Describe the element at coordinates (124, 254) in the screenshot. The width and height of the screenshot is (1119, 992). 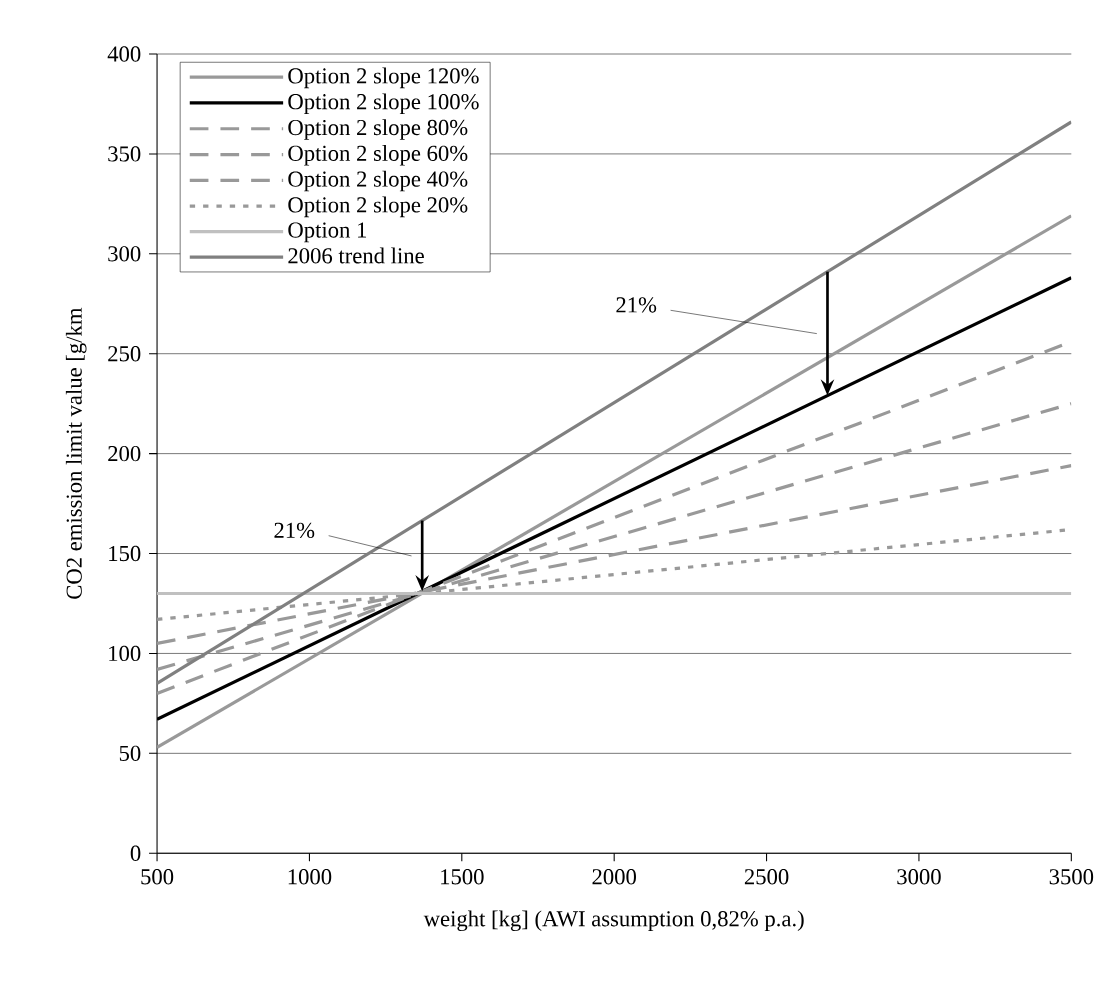
I see `y-tick-label: 300` at that location.